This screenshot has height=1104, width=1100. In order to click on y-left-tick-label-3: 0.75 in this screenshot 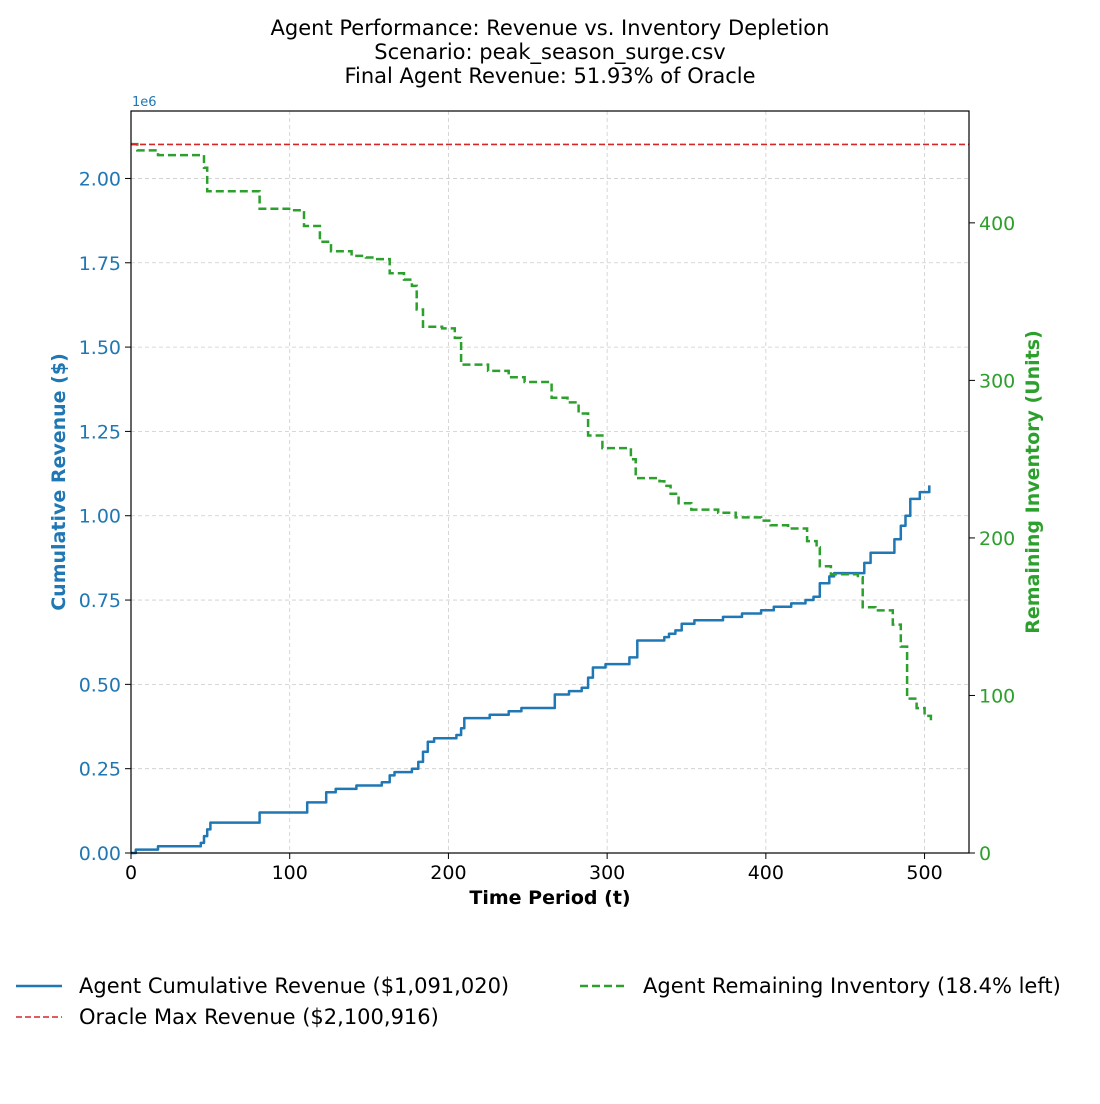, I will do `click(100, 601)`.